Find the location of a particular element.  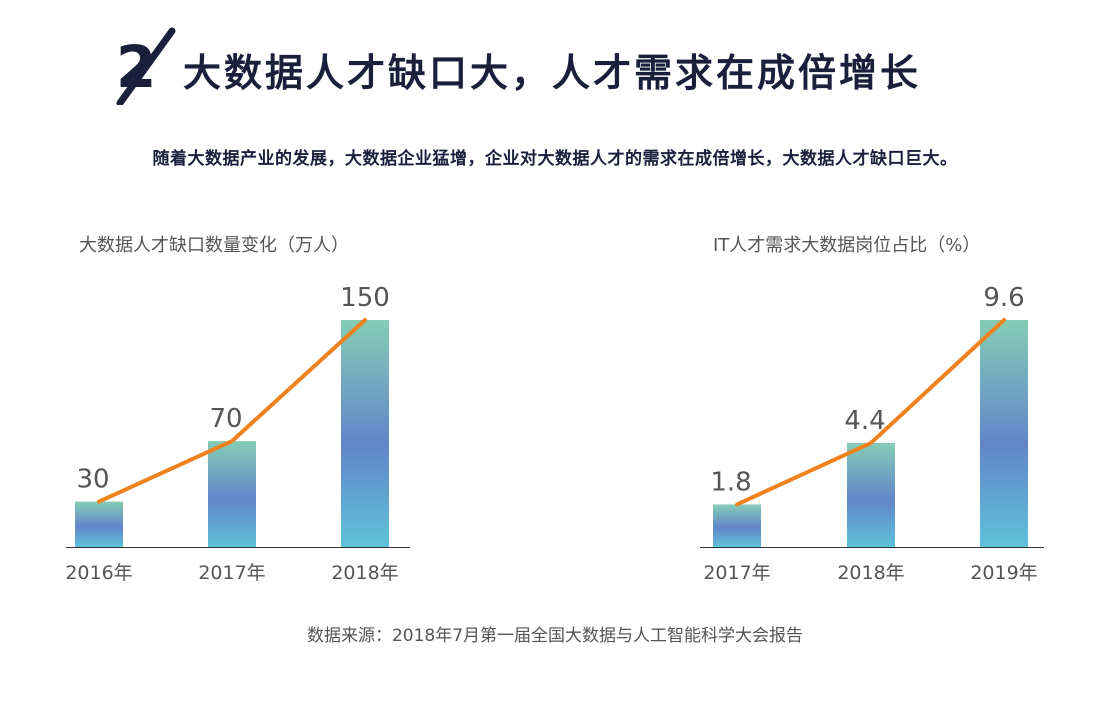

right-chart-title: IT人才需求大数据岗位占比（%） is located at coordinates (847, 245).